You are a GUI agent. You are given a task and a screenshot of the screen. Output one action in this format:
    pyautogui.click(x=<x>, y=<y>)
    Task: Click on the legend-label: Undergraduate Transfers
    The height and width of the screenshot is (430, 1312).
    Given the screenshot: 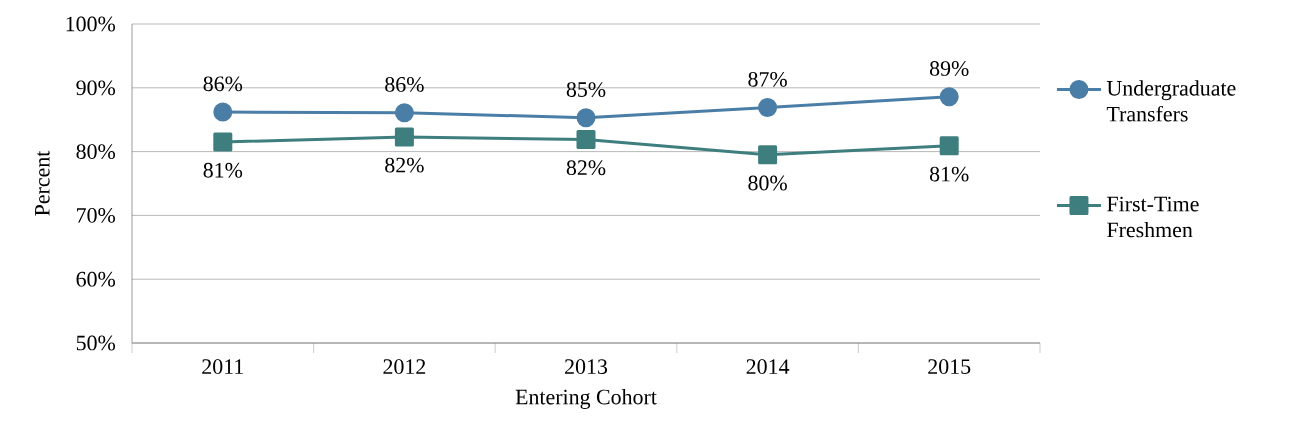 What is the action you would take?
    pyautogui.click(x=1171, y=101)
    